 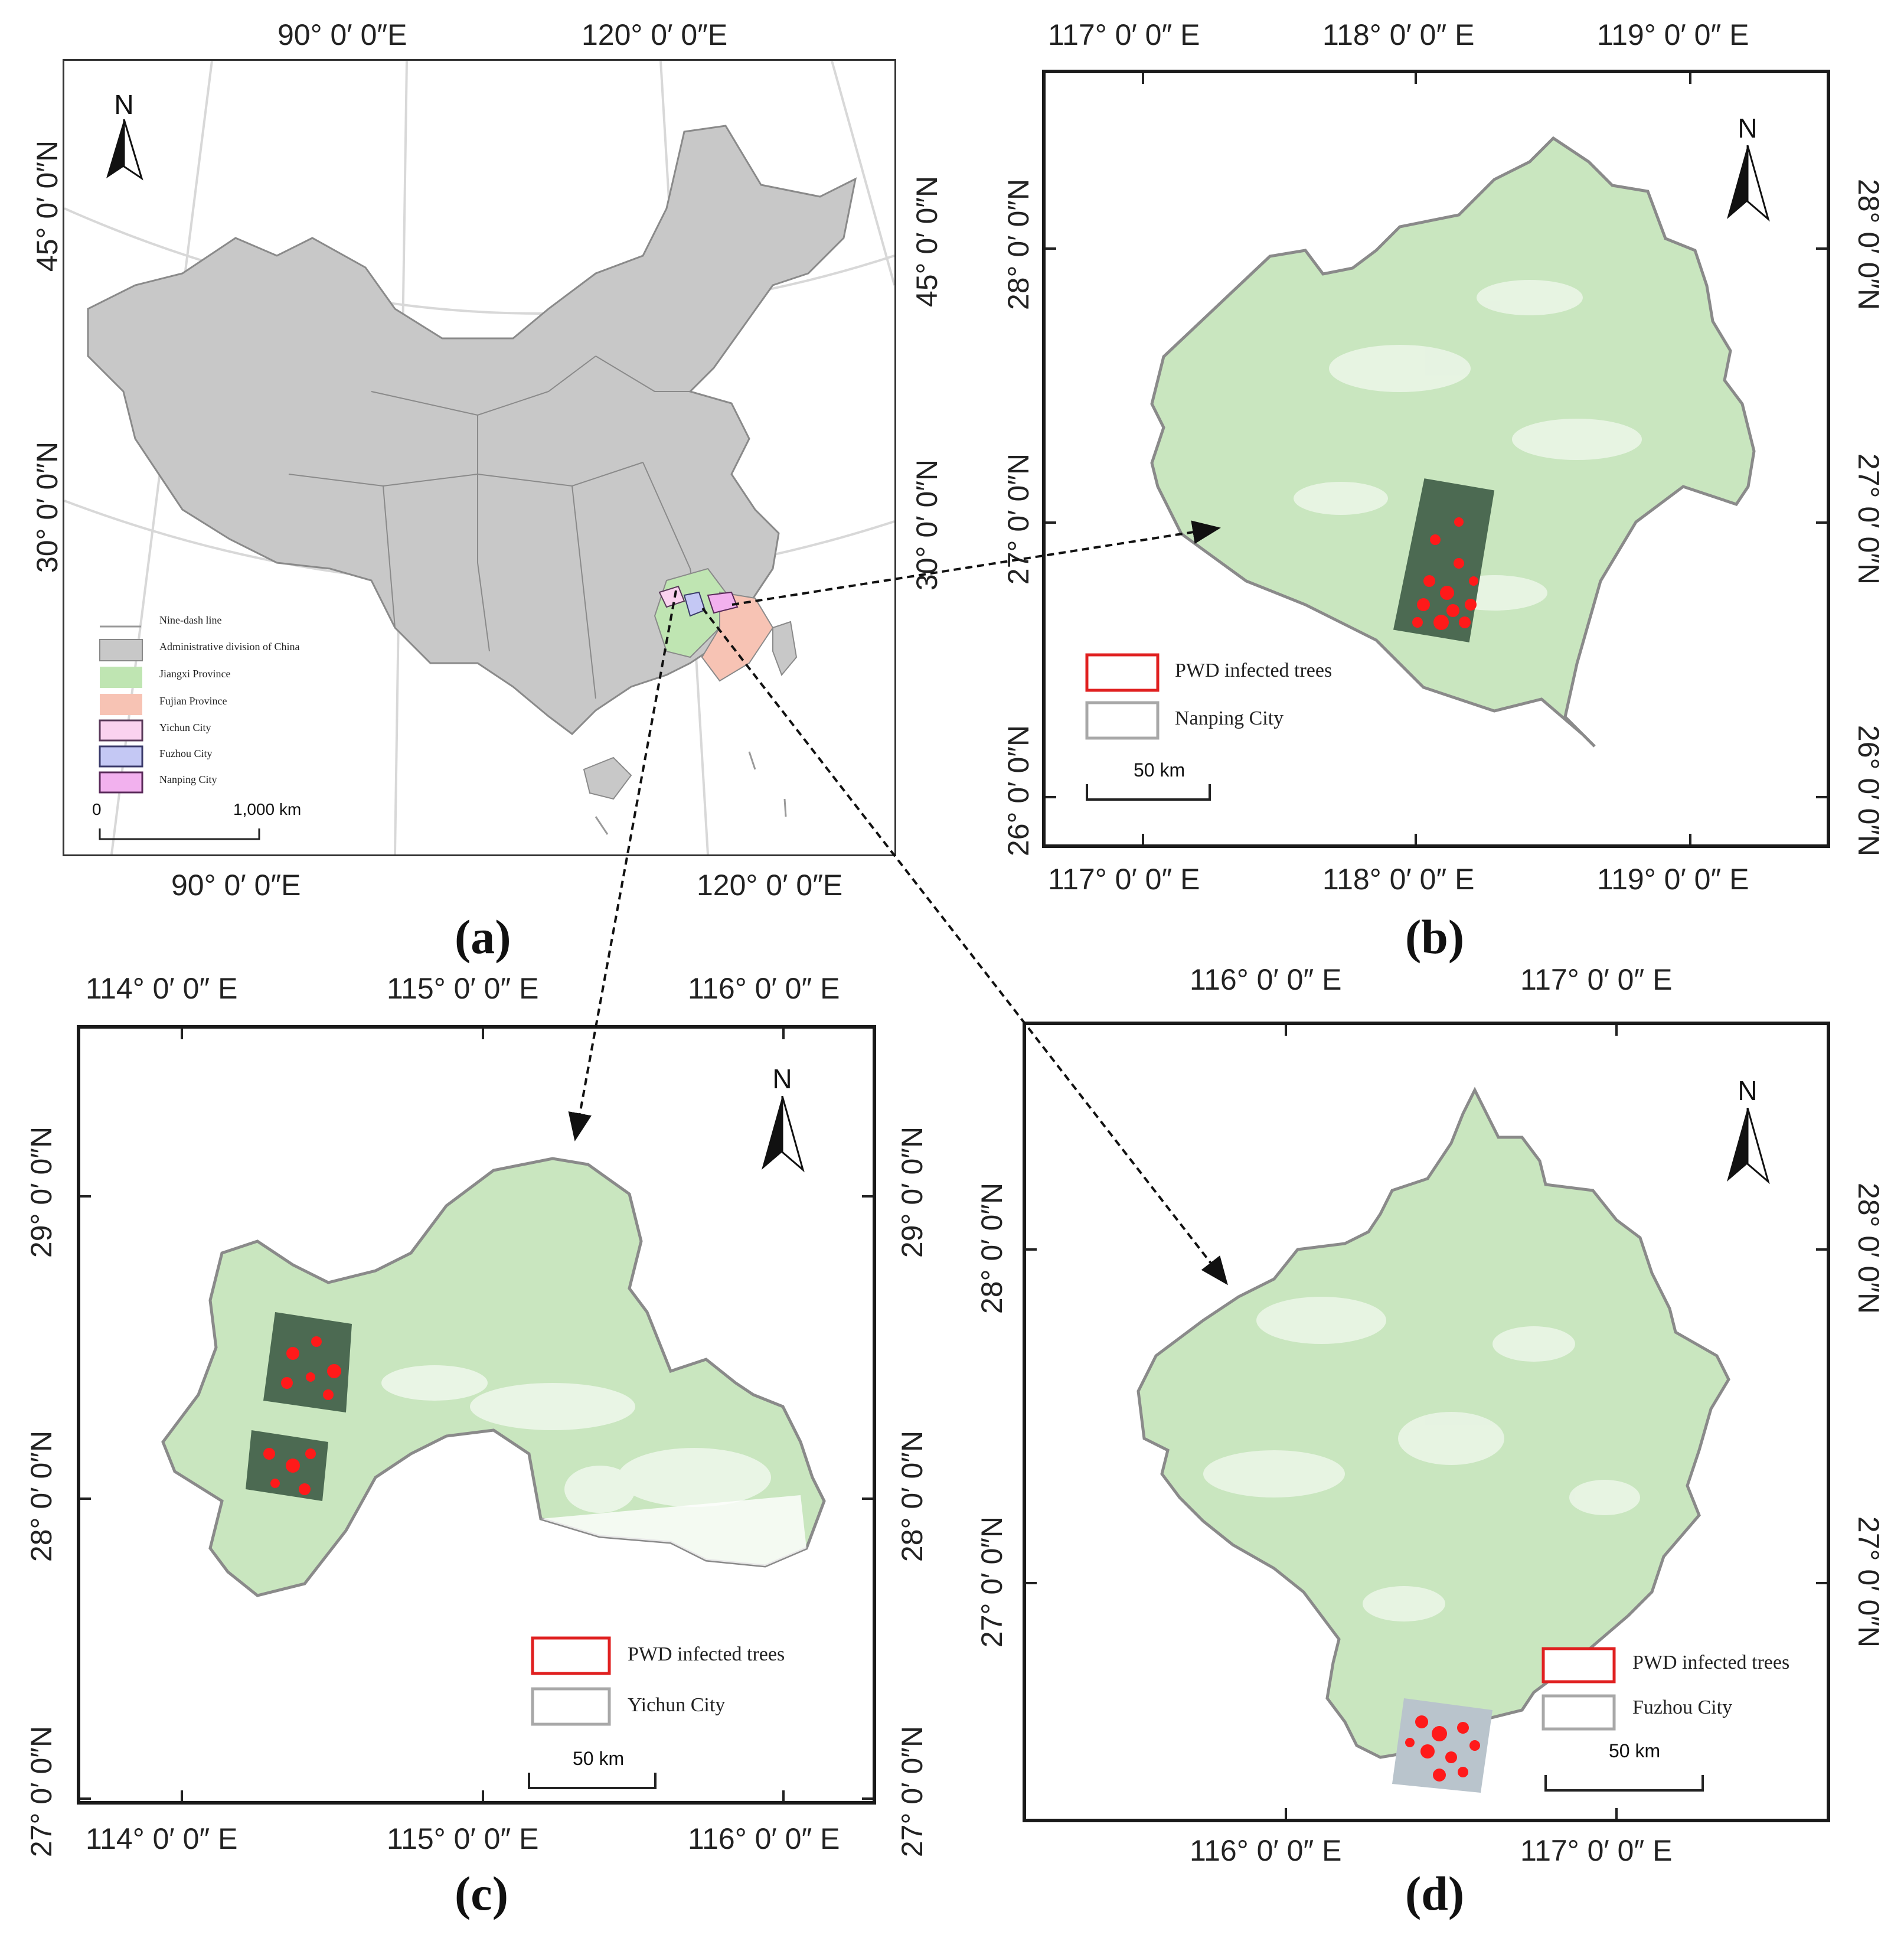 I want to click on coord-b-bot-lon1: 117° 0′ 0″ E, so click(x=1124, y=879).